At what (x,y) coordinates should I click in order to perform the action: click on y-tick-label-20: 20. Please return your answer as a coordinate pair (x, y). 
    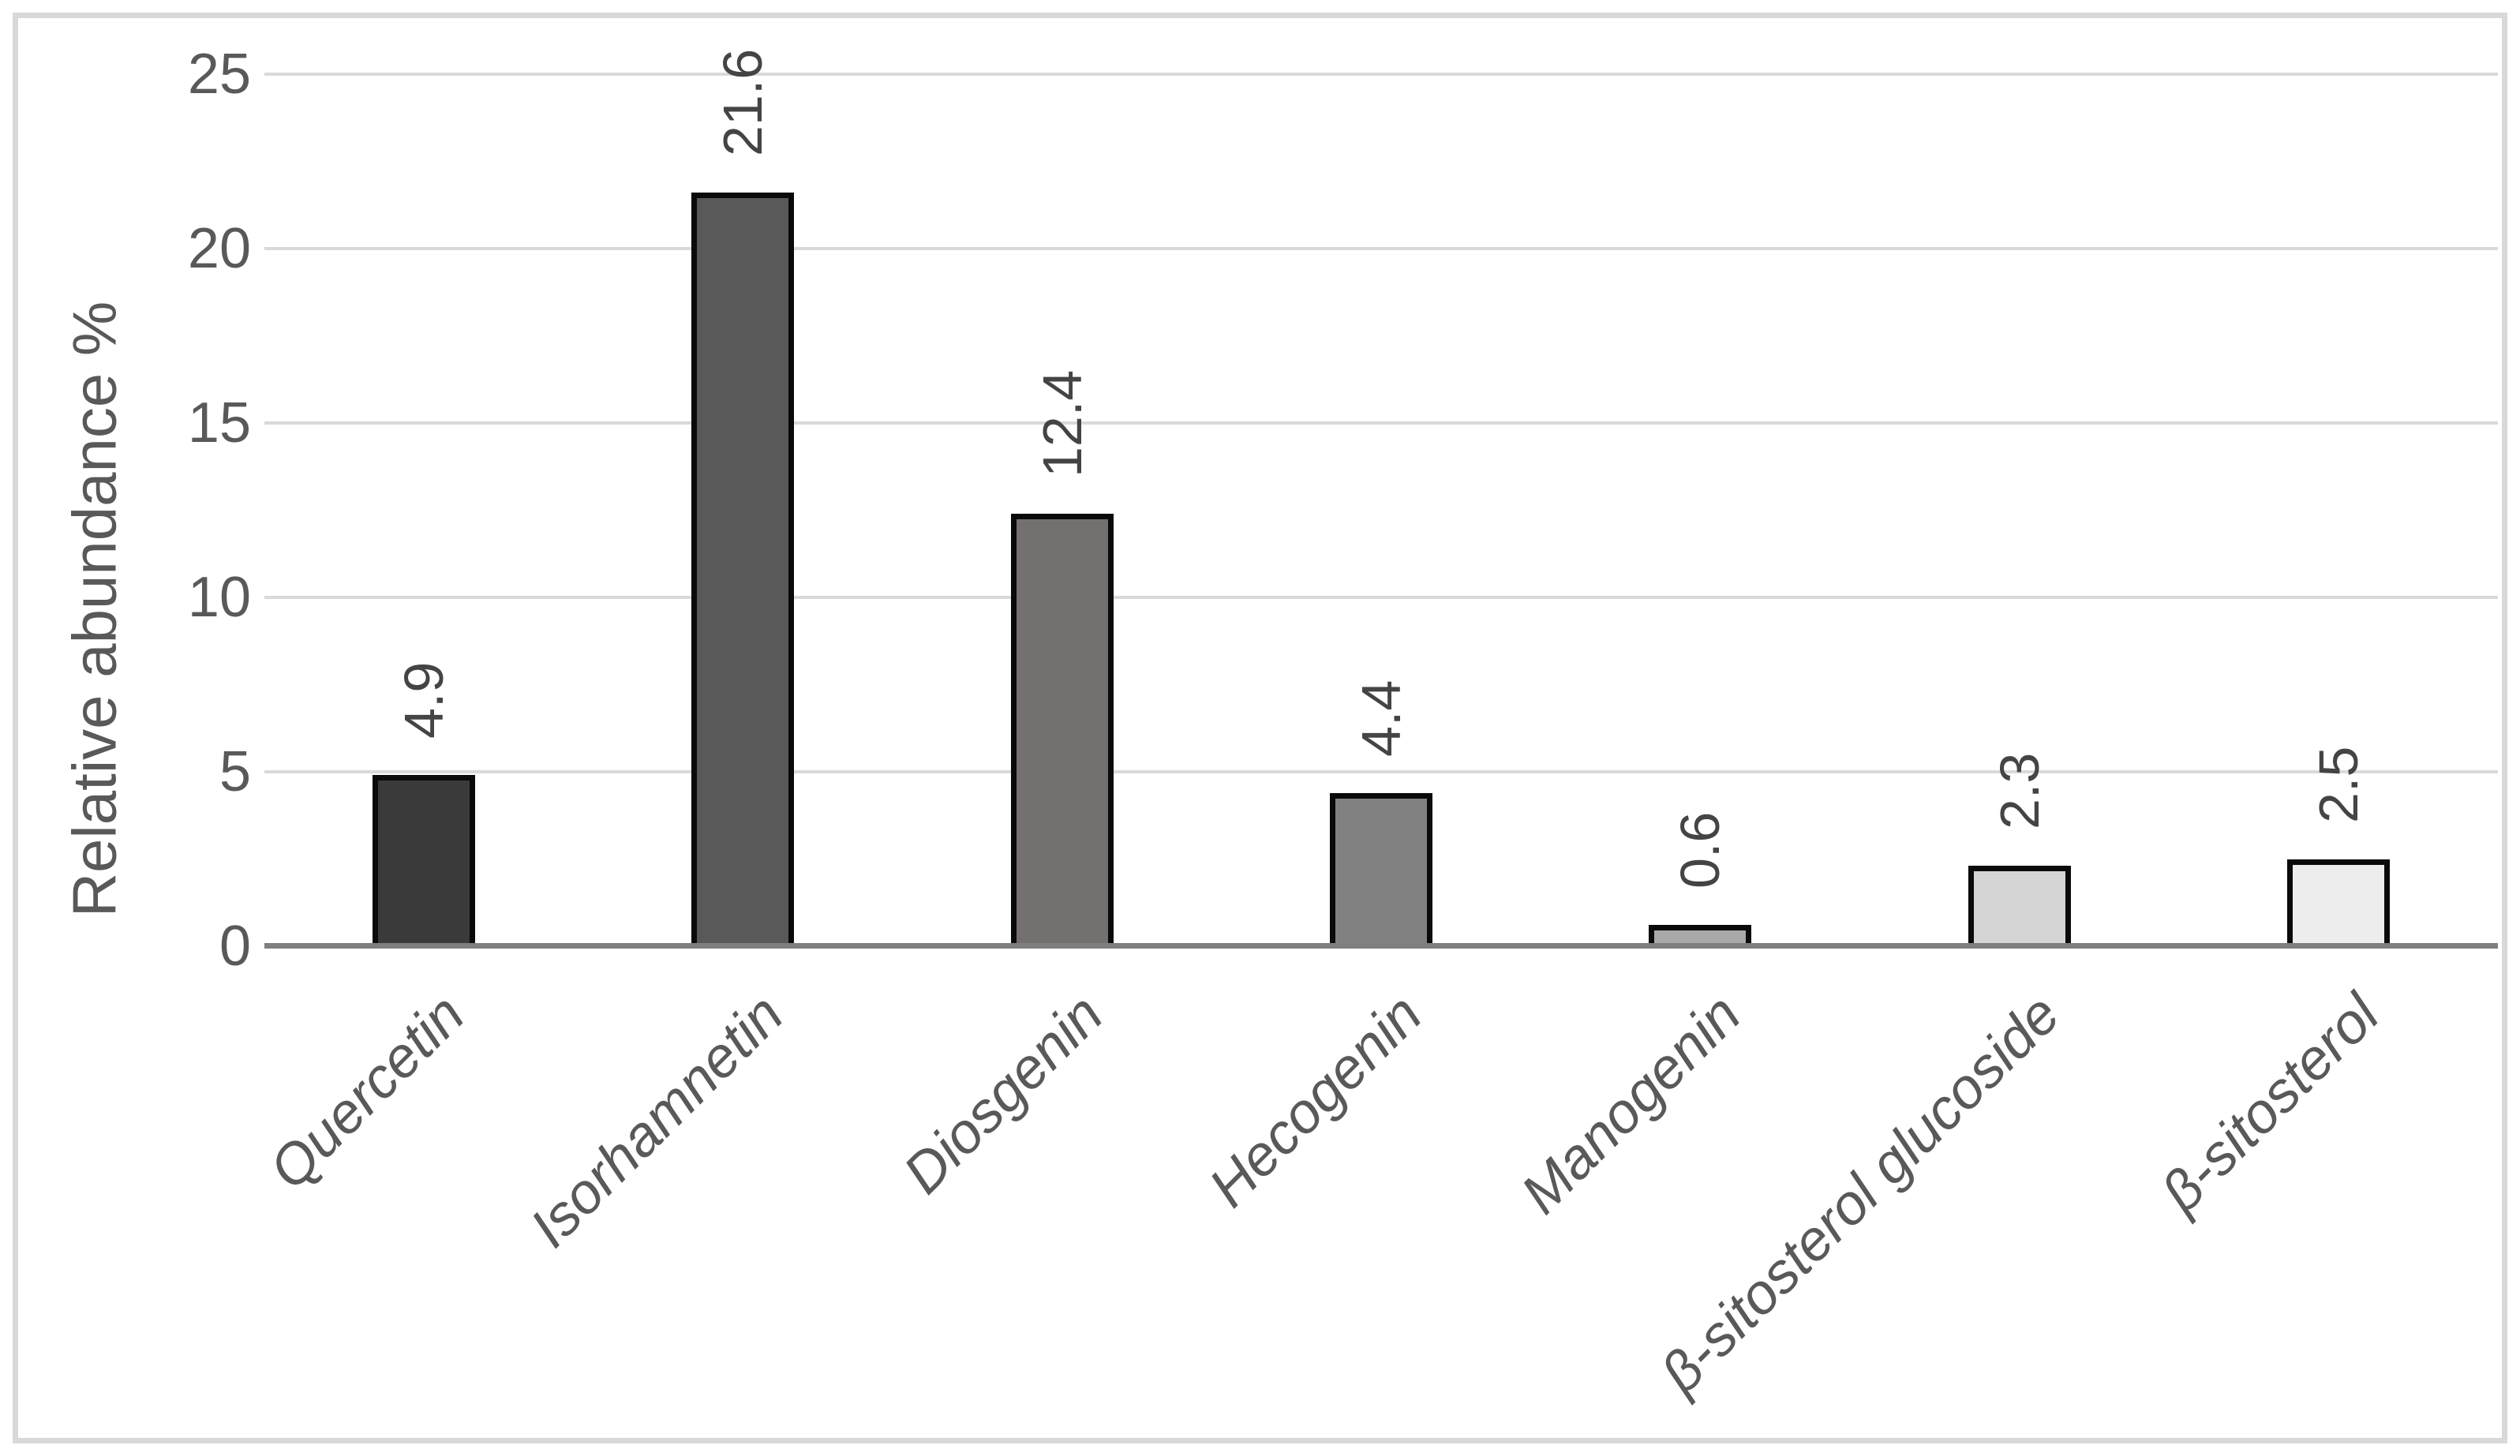
    Looking at the image, I should click on (219, 248).